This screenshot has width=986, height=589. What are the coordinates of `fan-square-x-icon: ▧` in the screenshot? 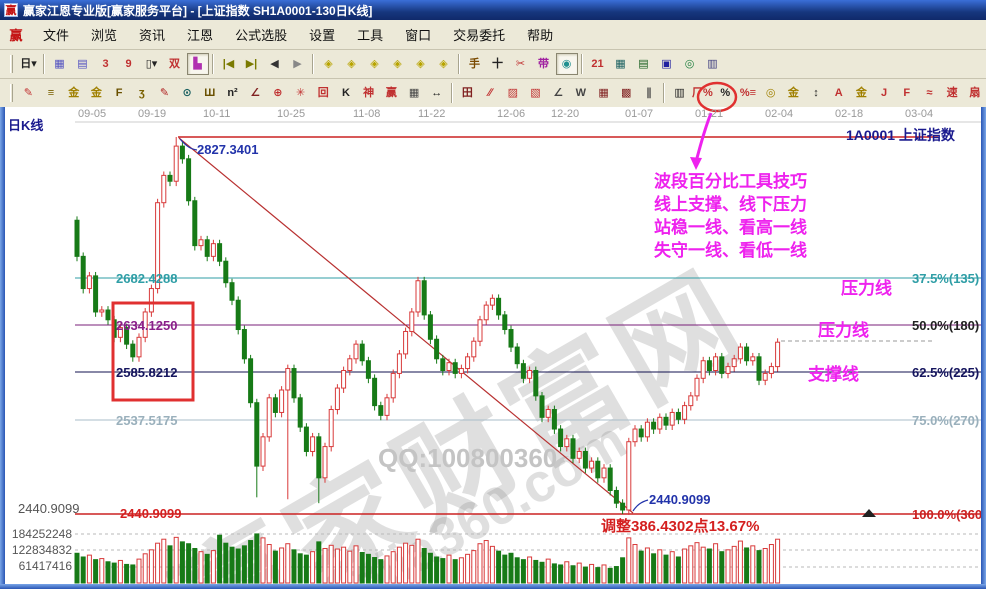 It's located at (535, 92).